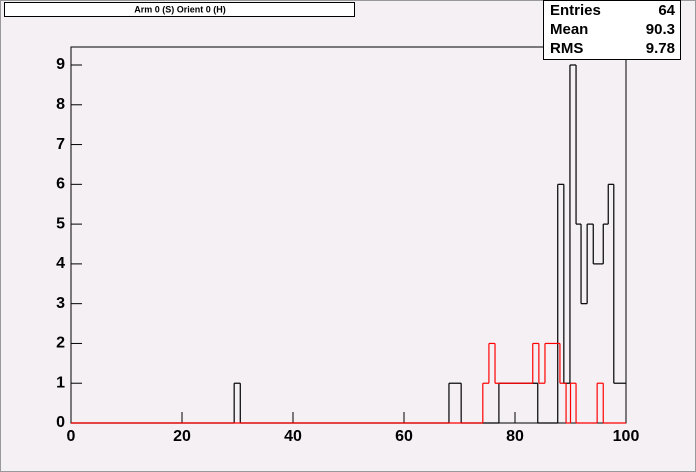 This screenshot has width=696, height=472. I want to click on x-tick-label: 100, so click(626, 436).